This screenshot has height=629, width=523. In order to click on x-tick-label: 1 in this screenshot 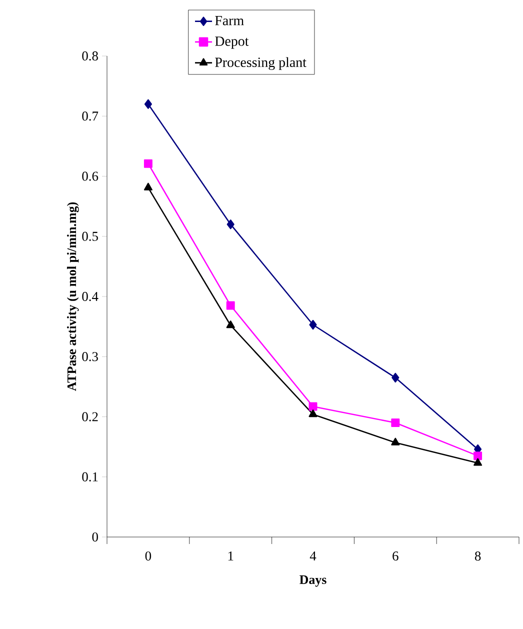, I will do `click(231, 556)`.